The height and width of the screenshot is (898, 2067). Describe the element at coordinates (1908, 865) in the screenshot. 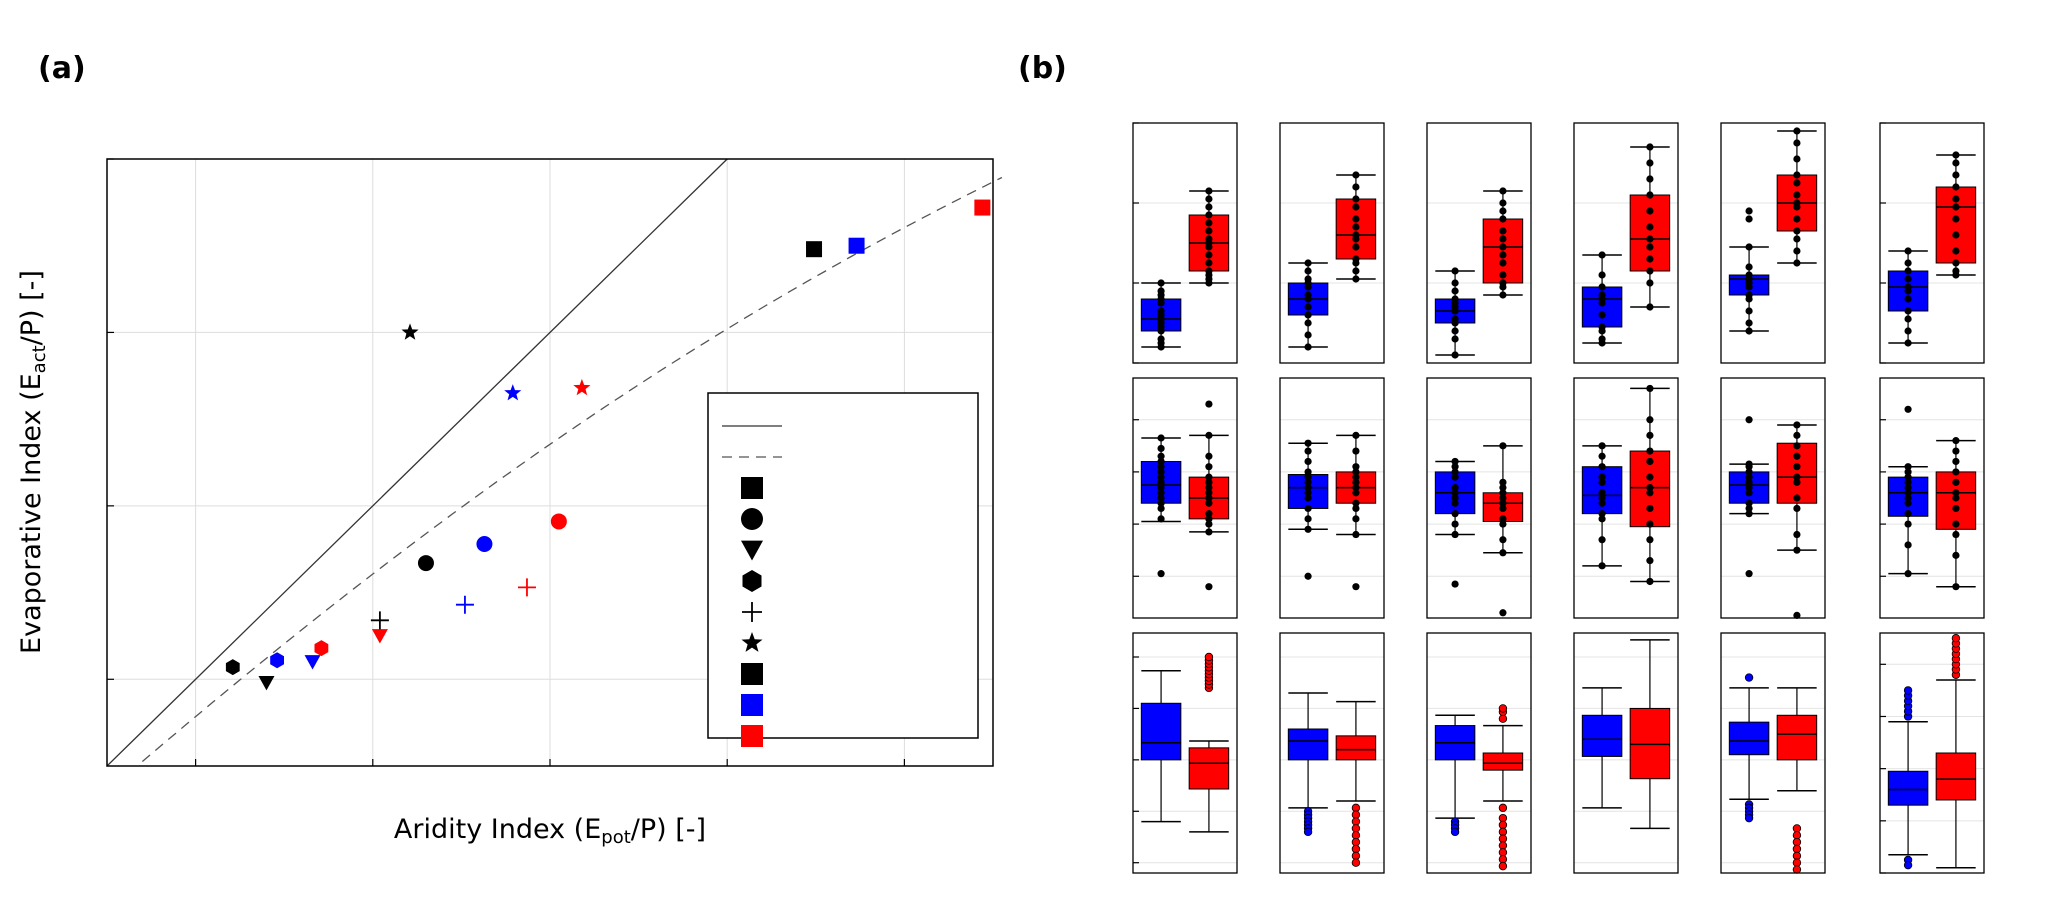

I see `box-pitztal-rcp45-row-2-outlier` at that location.